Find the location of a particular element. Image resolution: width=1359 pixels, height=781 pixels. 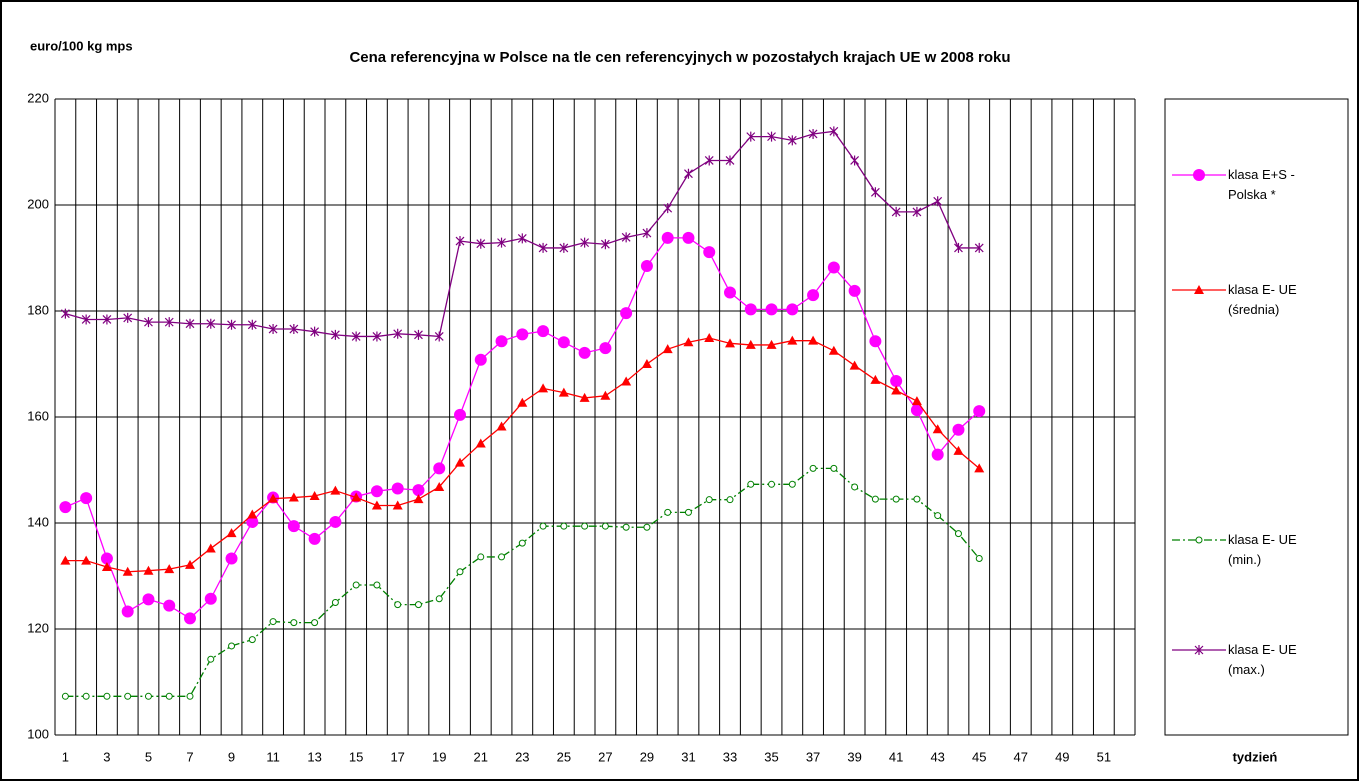

x-tick-label: 27 is located at coordinates (605, 756).